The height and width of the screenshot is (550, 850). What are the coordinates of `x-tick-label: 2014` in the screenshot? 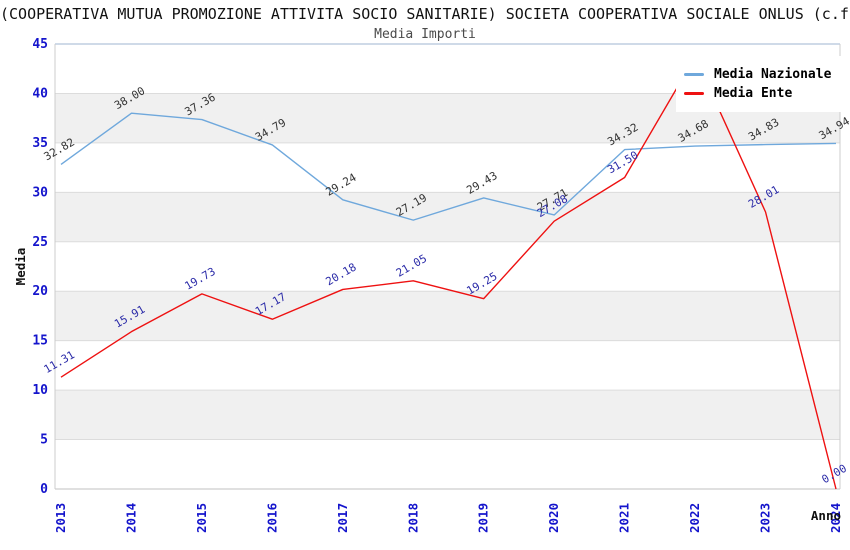 It's located at (130, 518).